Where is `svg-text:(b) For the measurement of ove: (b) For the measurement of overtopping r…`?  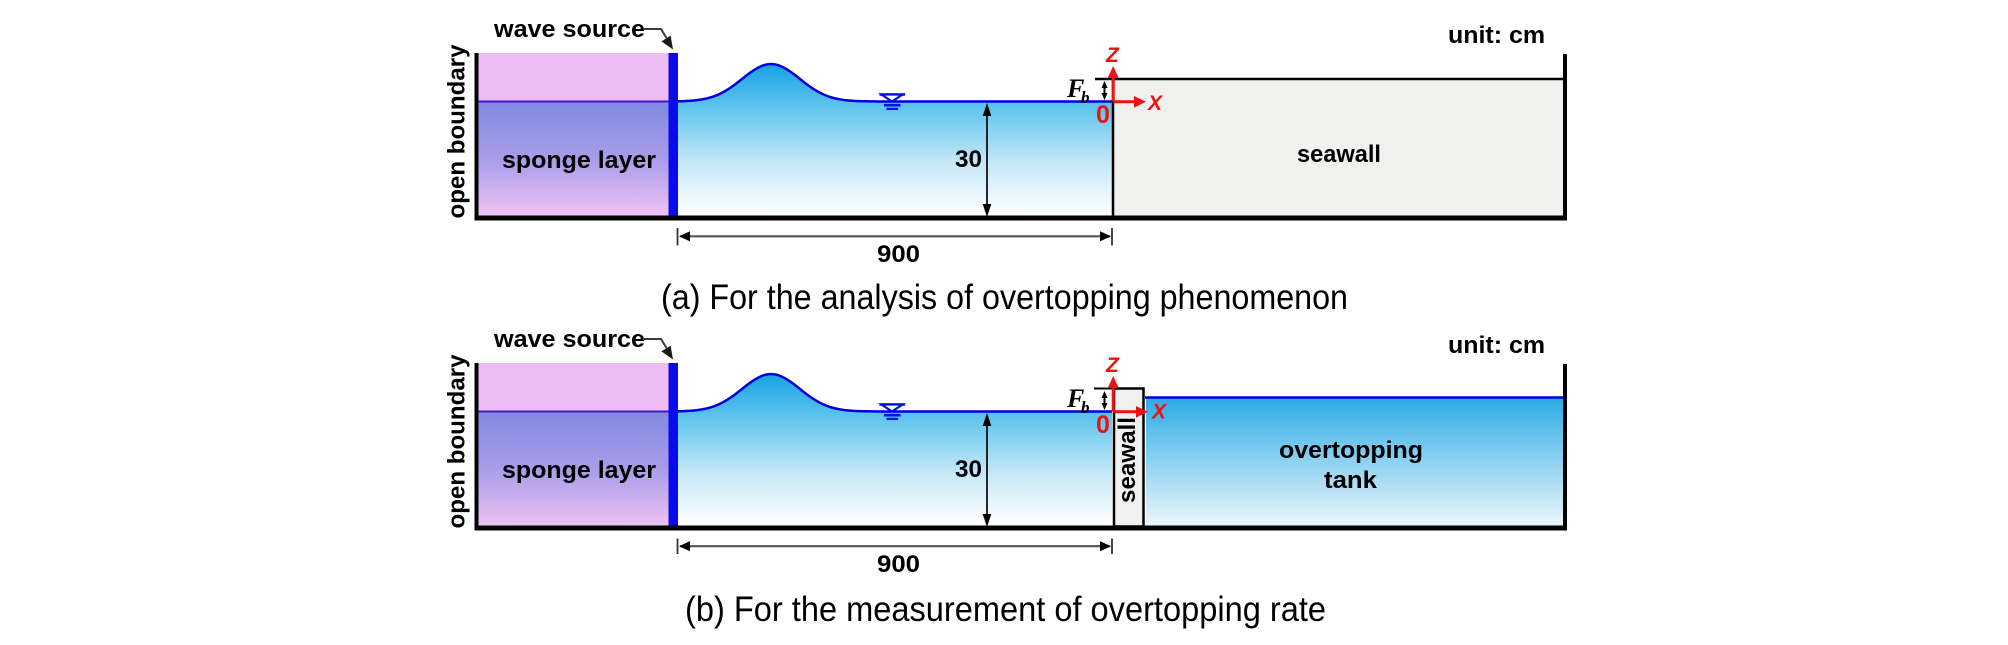 svg-text:(b) For the measurement of ove: (b) For the measurement of overtopping r… is located at coordinates (1005, 609).